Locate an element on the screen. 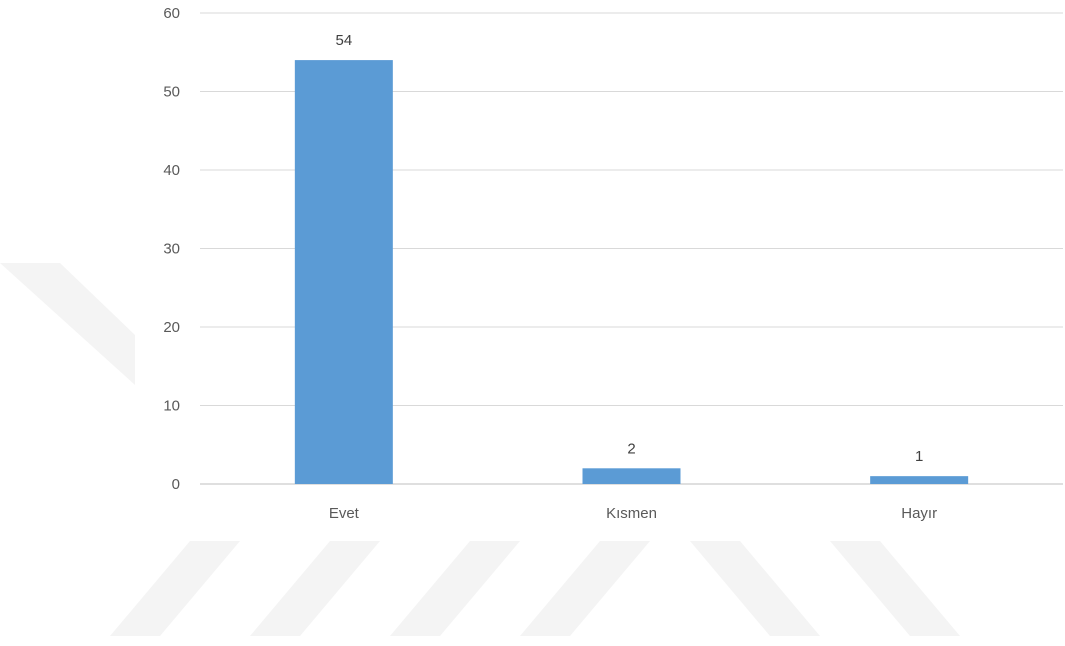 The height and width of the screenshot is (646, 1065). y-tick-label: 0 is located at coordinates (176, 484).